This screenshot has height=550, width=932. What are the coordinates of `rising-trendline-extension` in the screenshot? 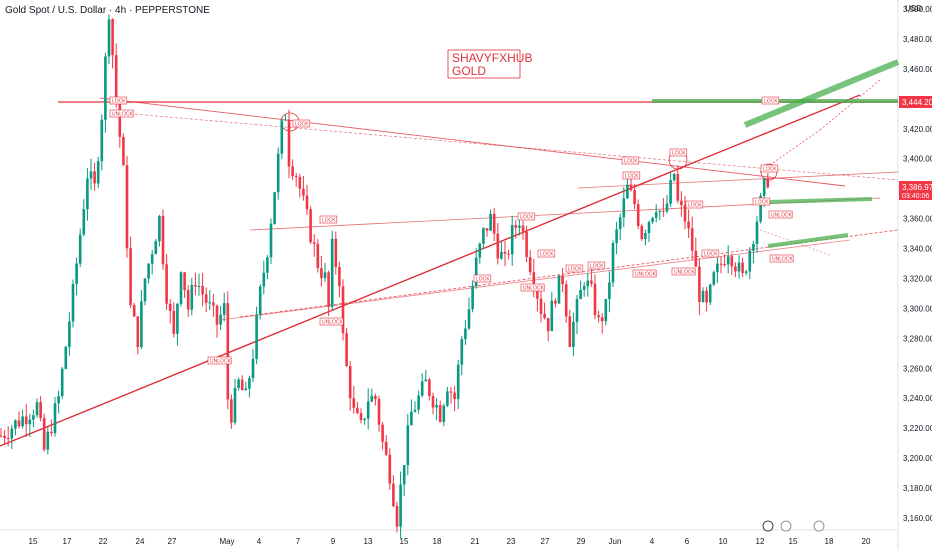 It's located at (780, 127).